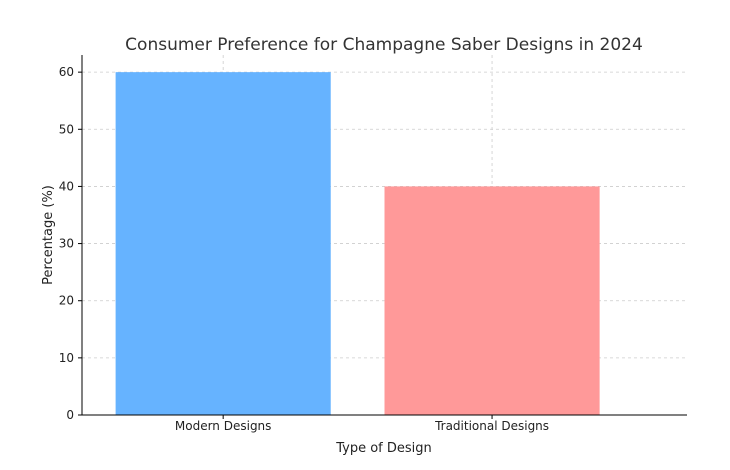 This screenshot has width=730, height=470. What do you see at coordinates (492, 300) in the screenshot?
I see `bar-traditional-designs` at bounding box center [492, 300].